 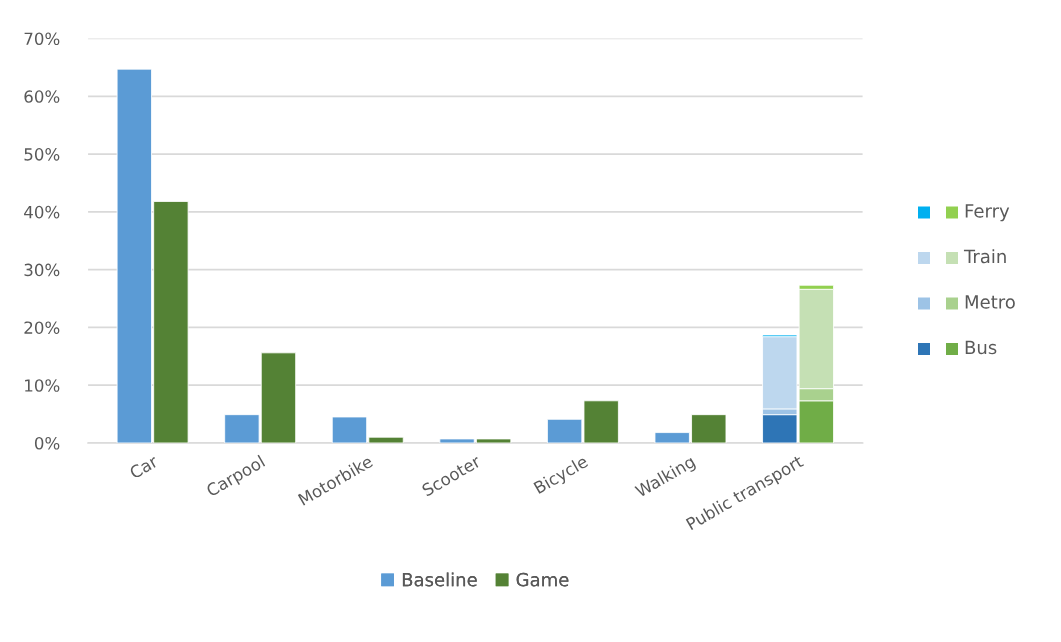 I want to click on legend-label: Game, so click(x=542, y=579).